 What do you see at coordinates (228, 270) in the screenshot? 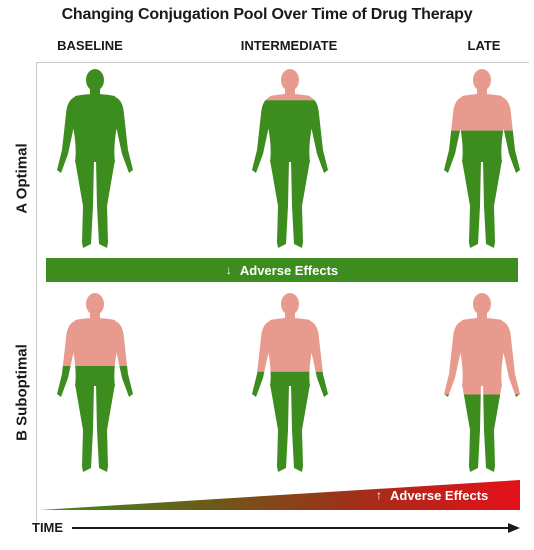
I see `down-arrow-icon: ↓` at bounding box center [228, 270].